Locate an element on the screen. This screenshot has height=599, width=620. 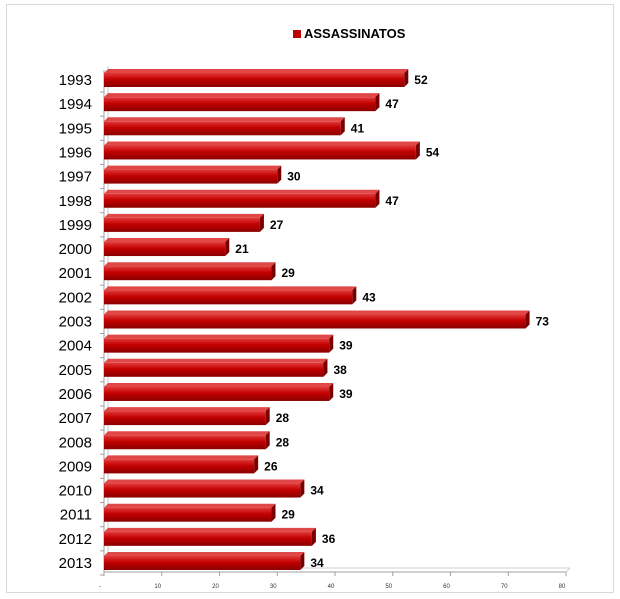
data-label: 41 is located at coordinates (358, 128).